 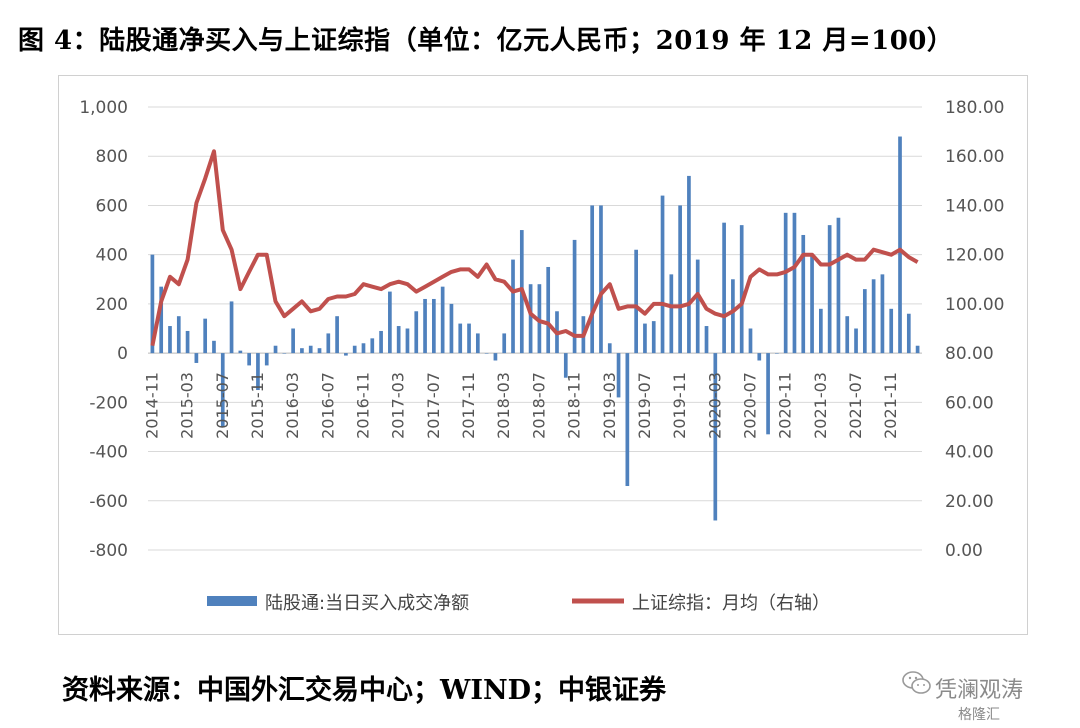 I want to click on x-tick-label: 2016-07, so click(x=327, y=405).